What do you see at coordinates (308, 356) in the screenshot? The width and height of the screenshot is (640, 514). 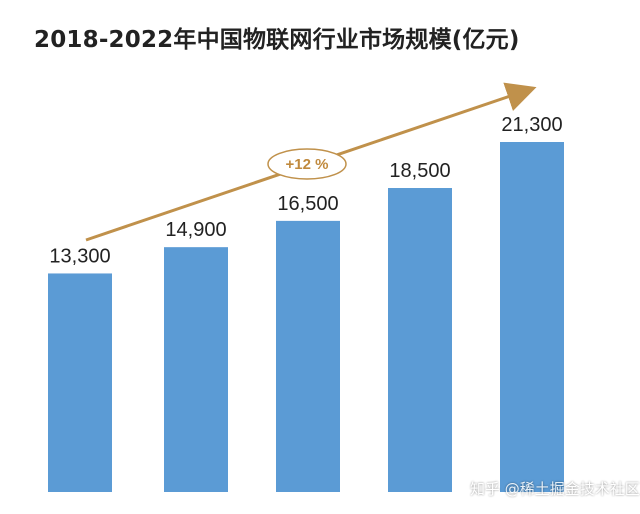 I see `bar-2020` at bounding box center [308, 356].